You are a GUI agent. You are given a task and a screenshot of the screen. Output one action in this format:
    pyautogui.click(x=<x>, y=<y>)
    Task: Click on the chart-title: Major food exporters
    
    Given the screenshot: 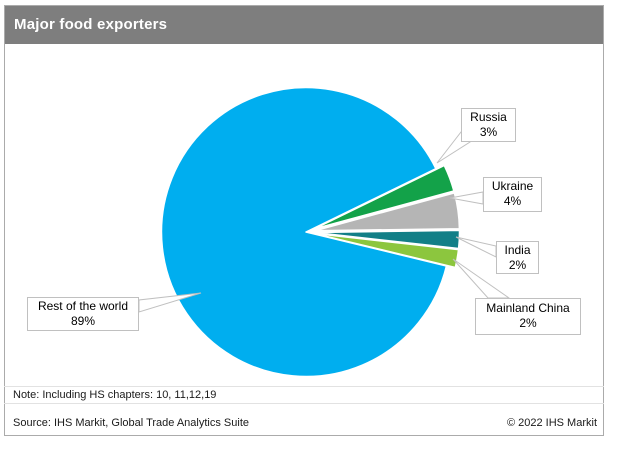 What is the action you would take?
    pyautogui.click(x=91, y=24)
    